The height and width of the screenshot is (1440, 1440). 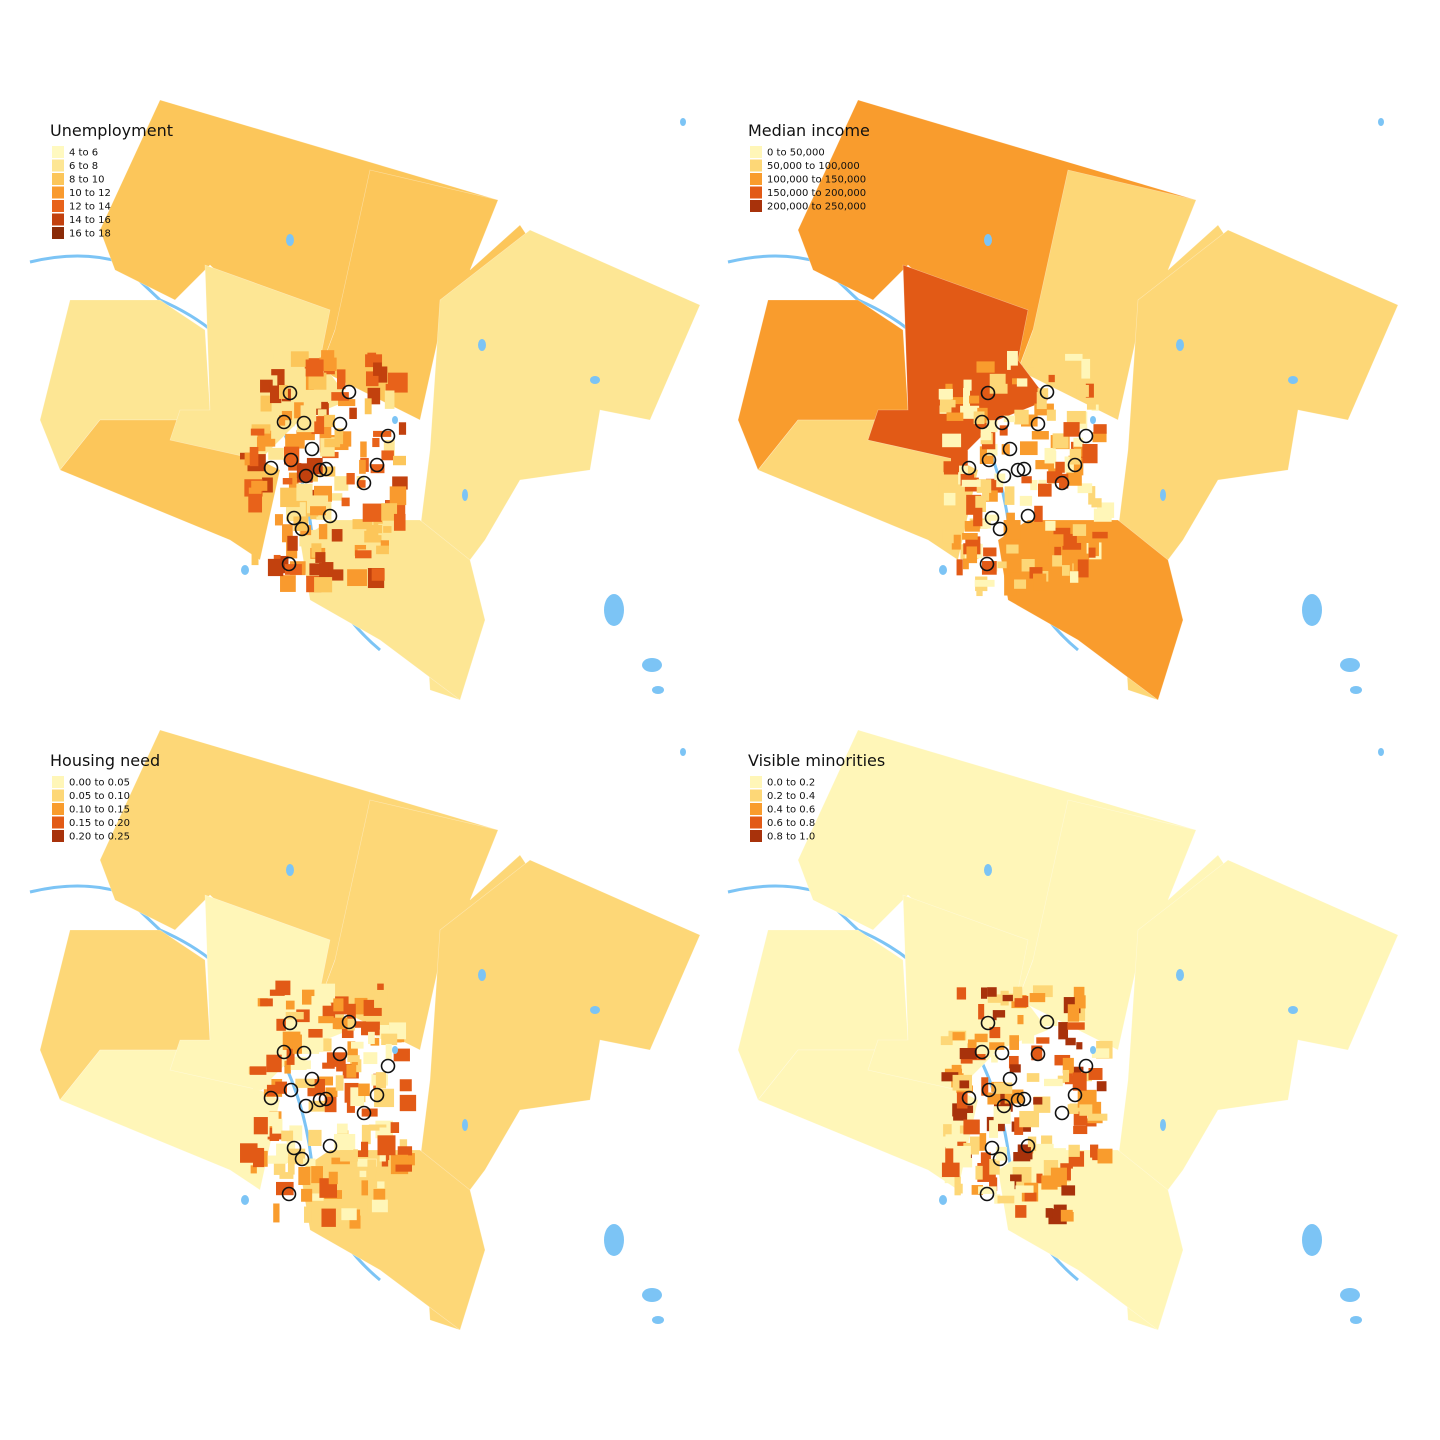 What do you see at coordinates (90, 207) in the screenshot?
I see `legend-label: 12 to 14` at bounding box center [90, 207].